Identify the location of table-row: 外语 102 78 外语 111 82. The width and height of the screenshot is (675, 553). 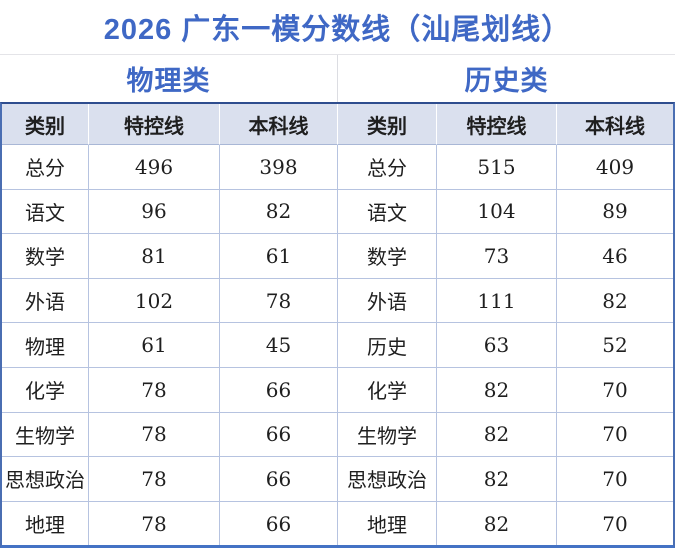
(337, 301).